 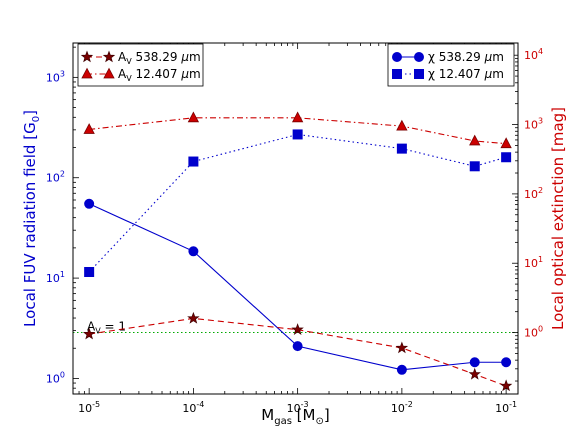 I want to click on left-tick-label: 10³, so click(x=55, y=76).